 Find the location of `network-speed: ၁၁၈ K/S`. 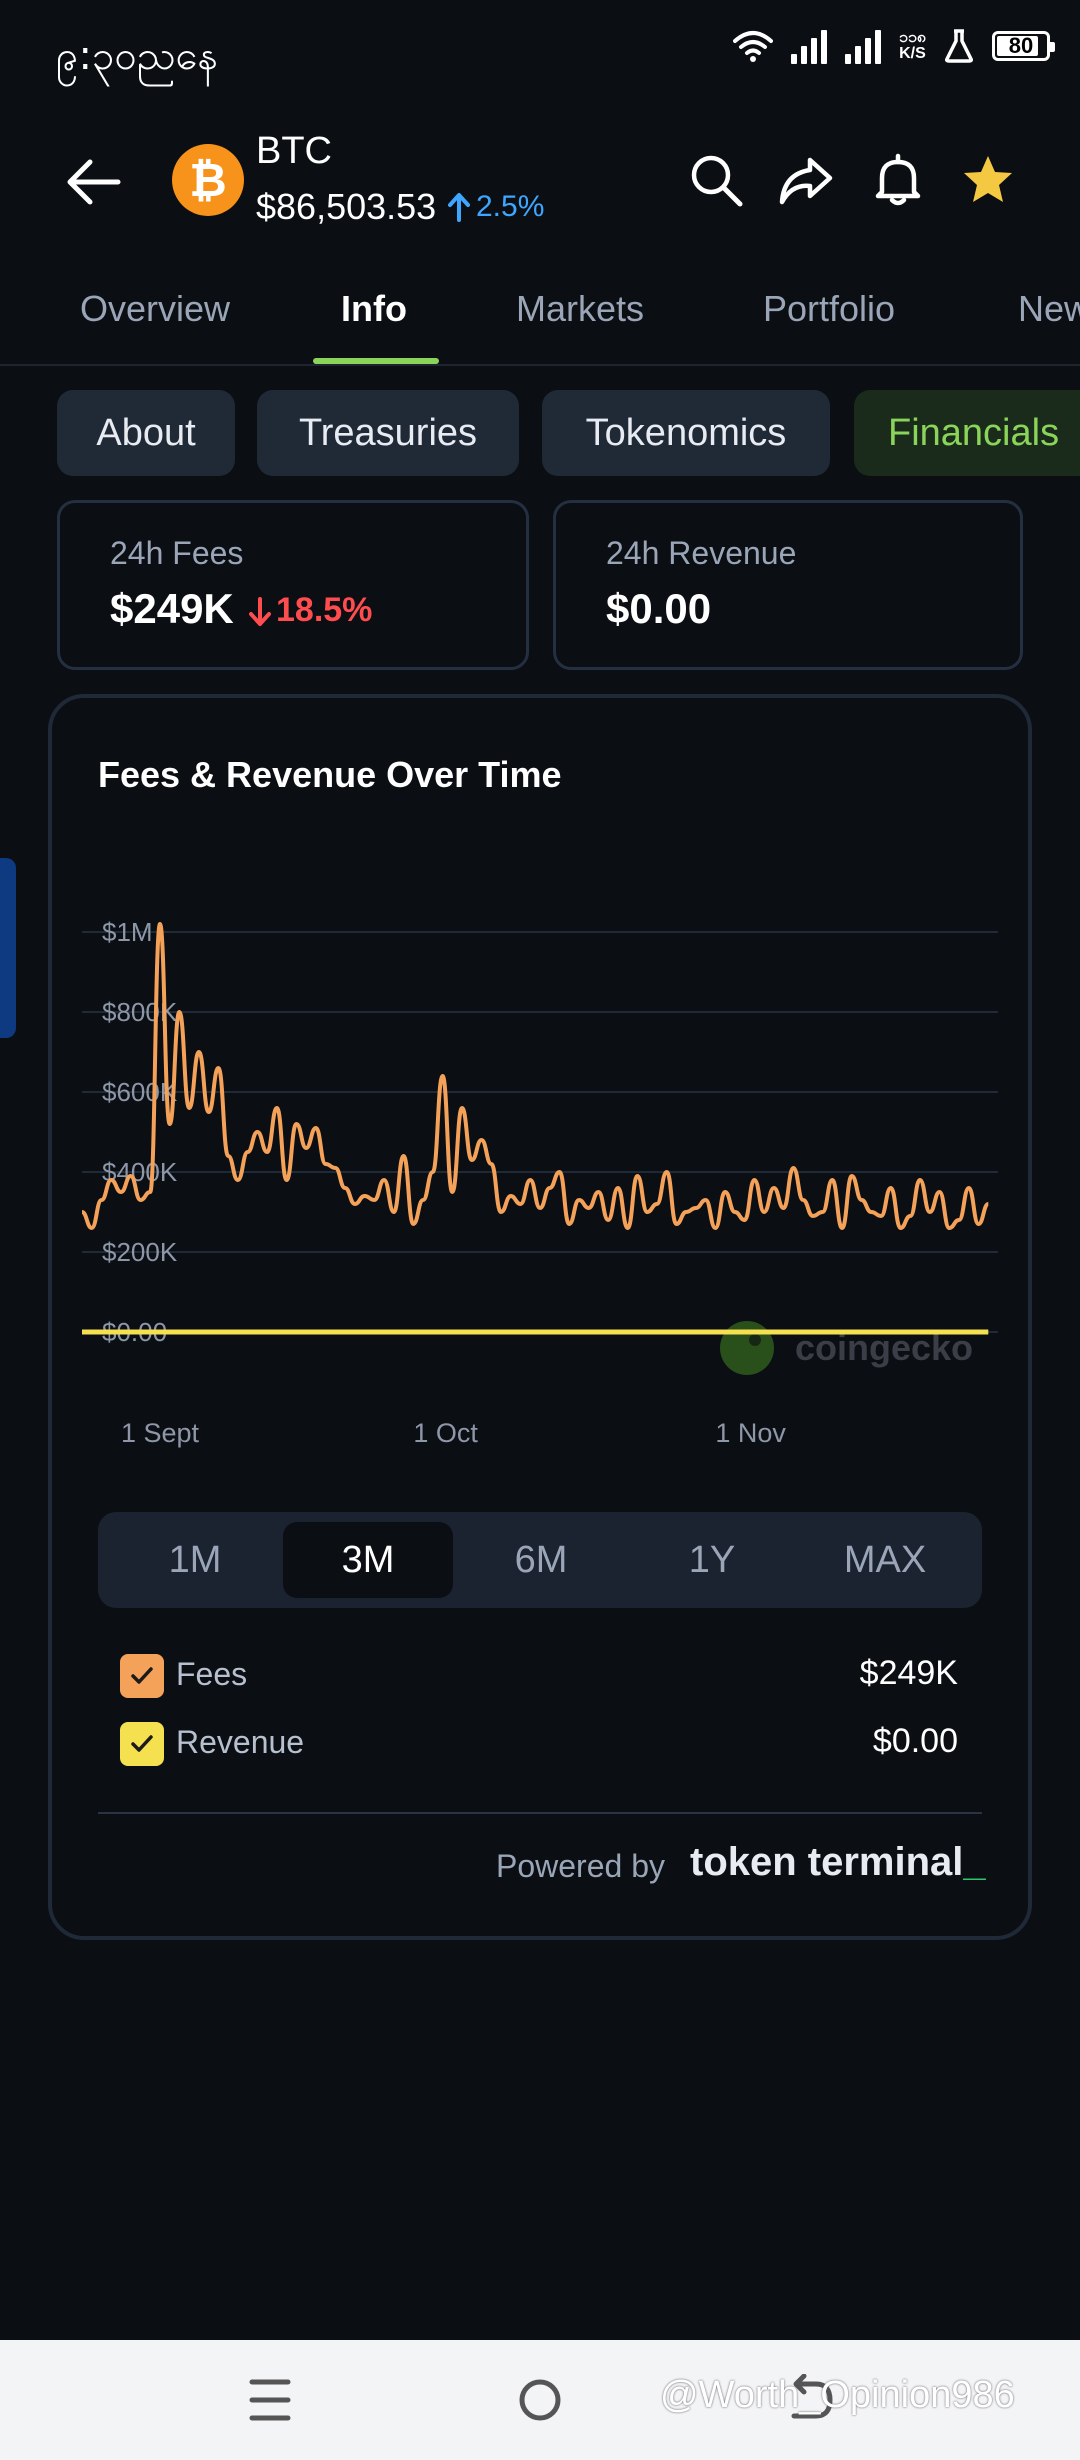

network-speed: ၁၁၈ K/S is located at coordinates (912, 46).